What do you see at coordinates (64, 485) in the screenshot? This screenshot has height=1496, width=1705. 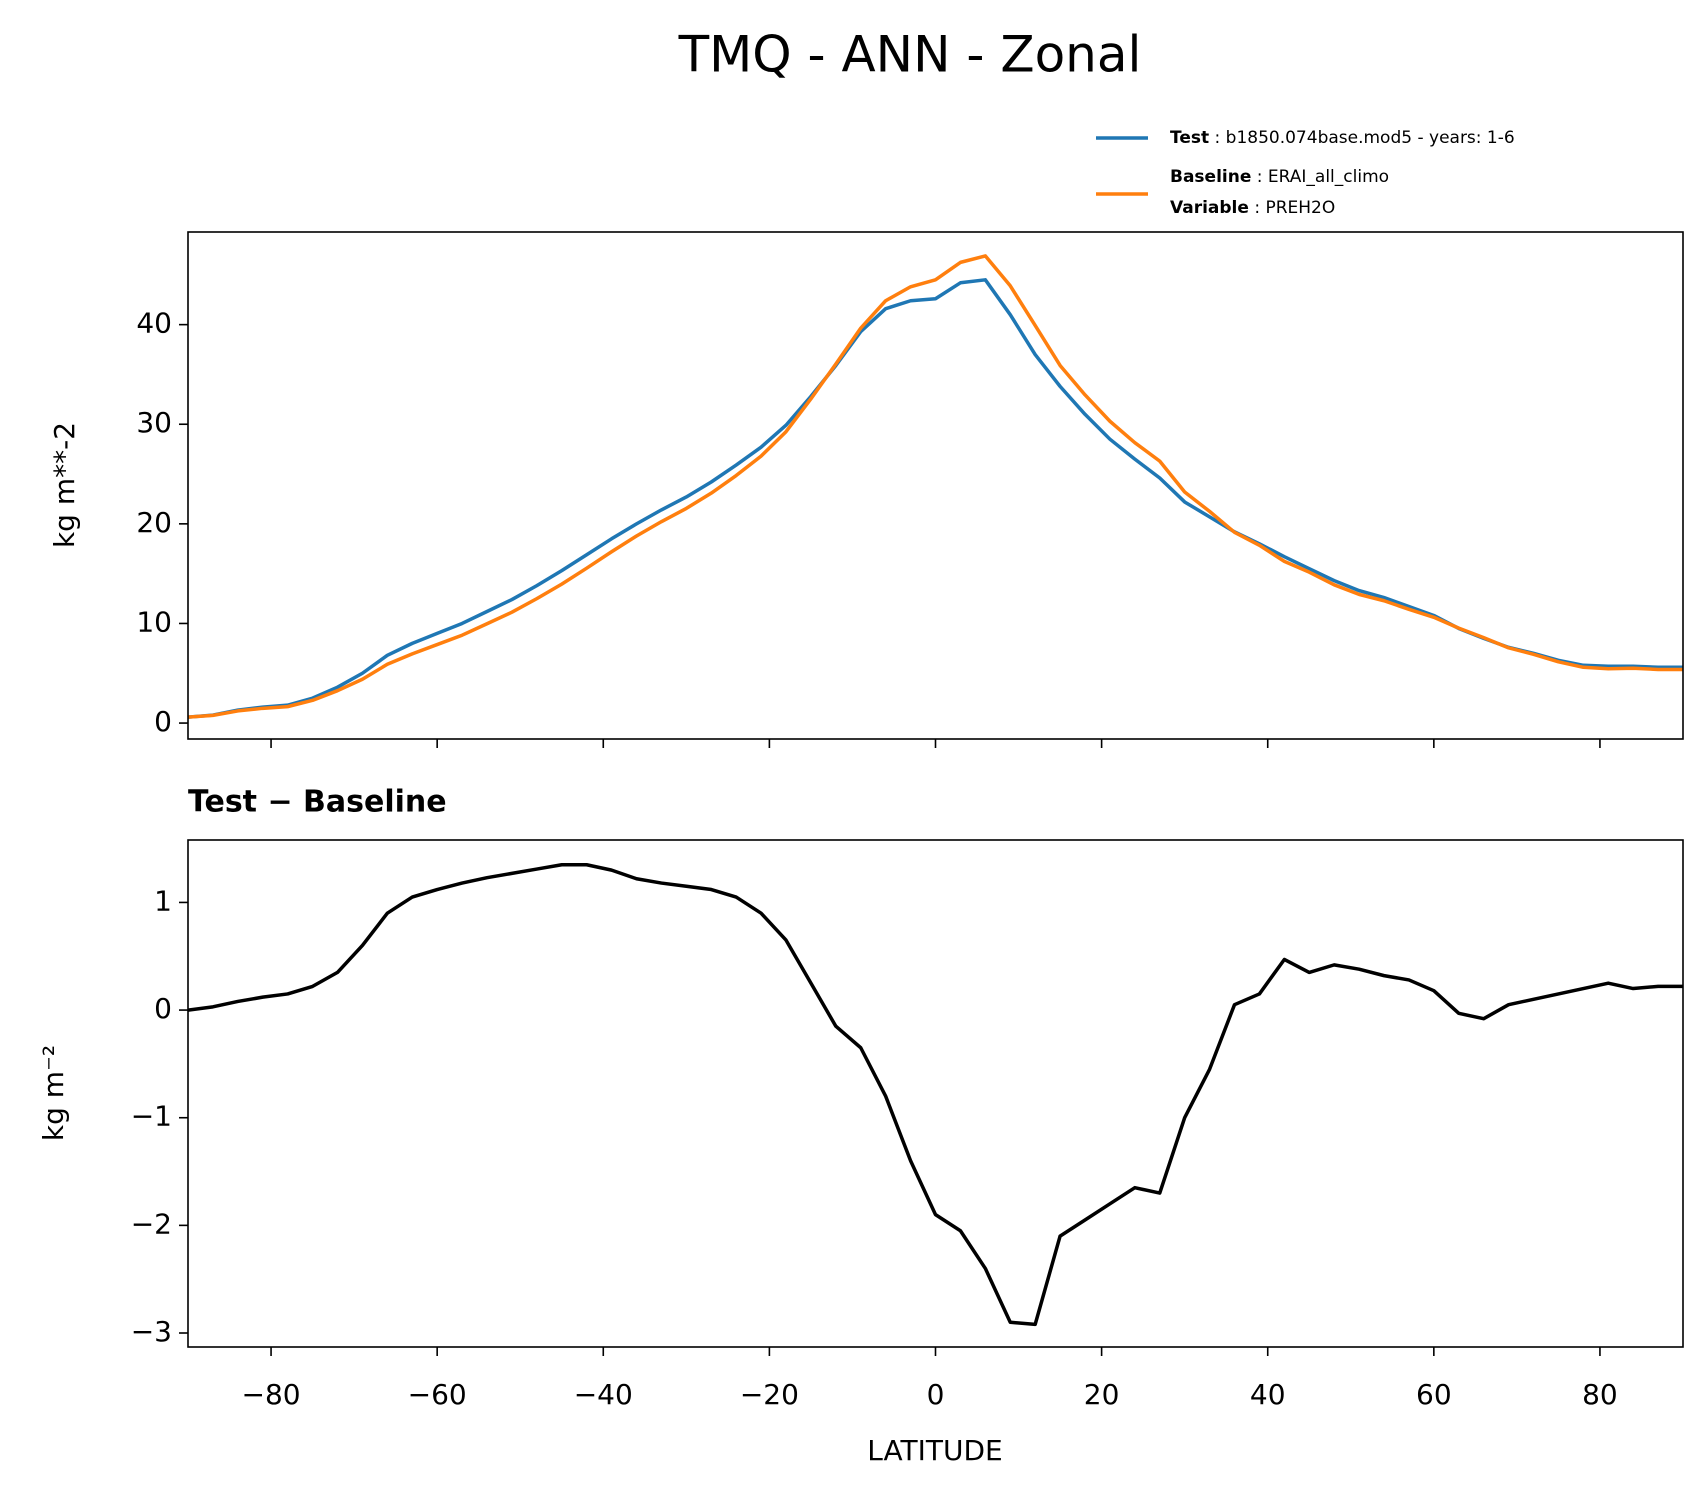 I see `y-axis-label: kg m**-2` at bounding box center [64, 485].